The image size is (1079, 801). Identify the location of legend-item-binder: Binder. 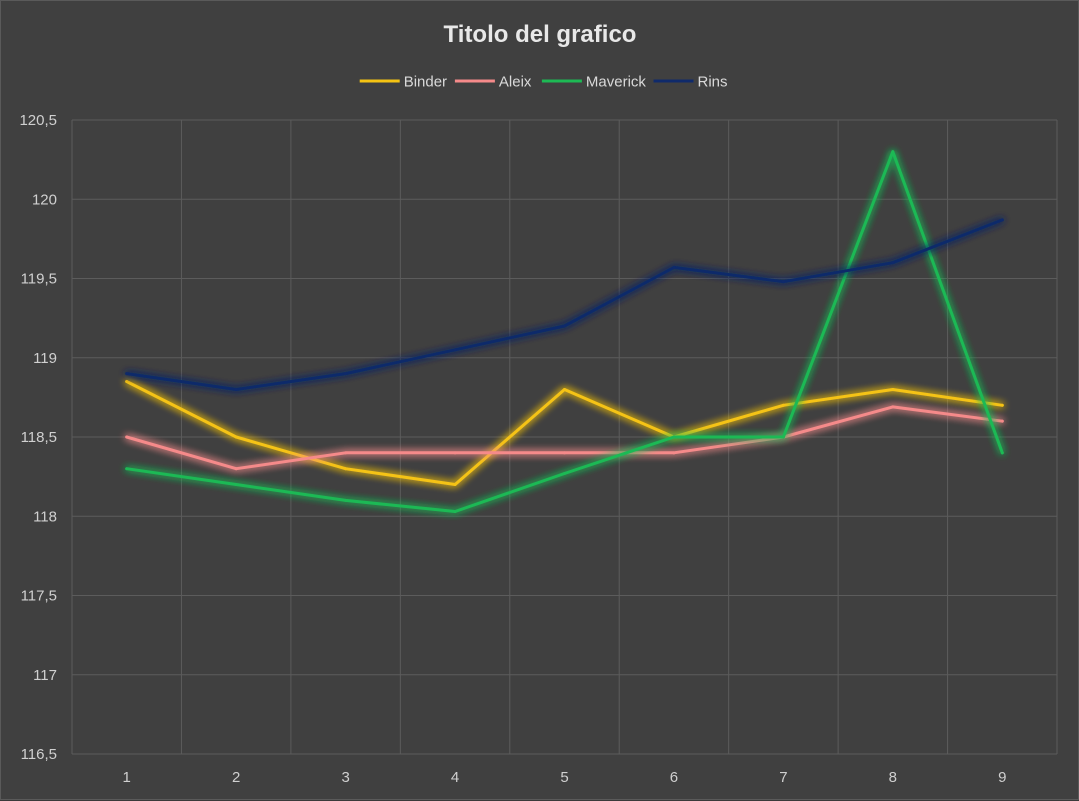
(403, 82).